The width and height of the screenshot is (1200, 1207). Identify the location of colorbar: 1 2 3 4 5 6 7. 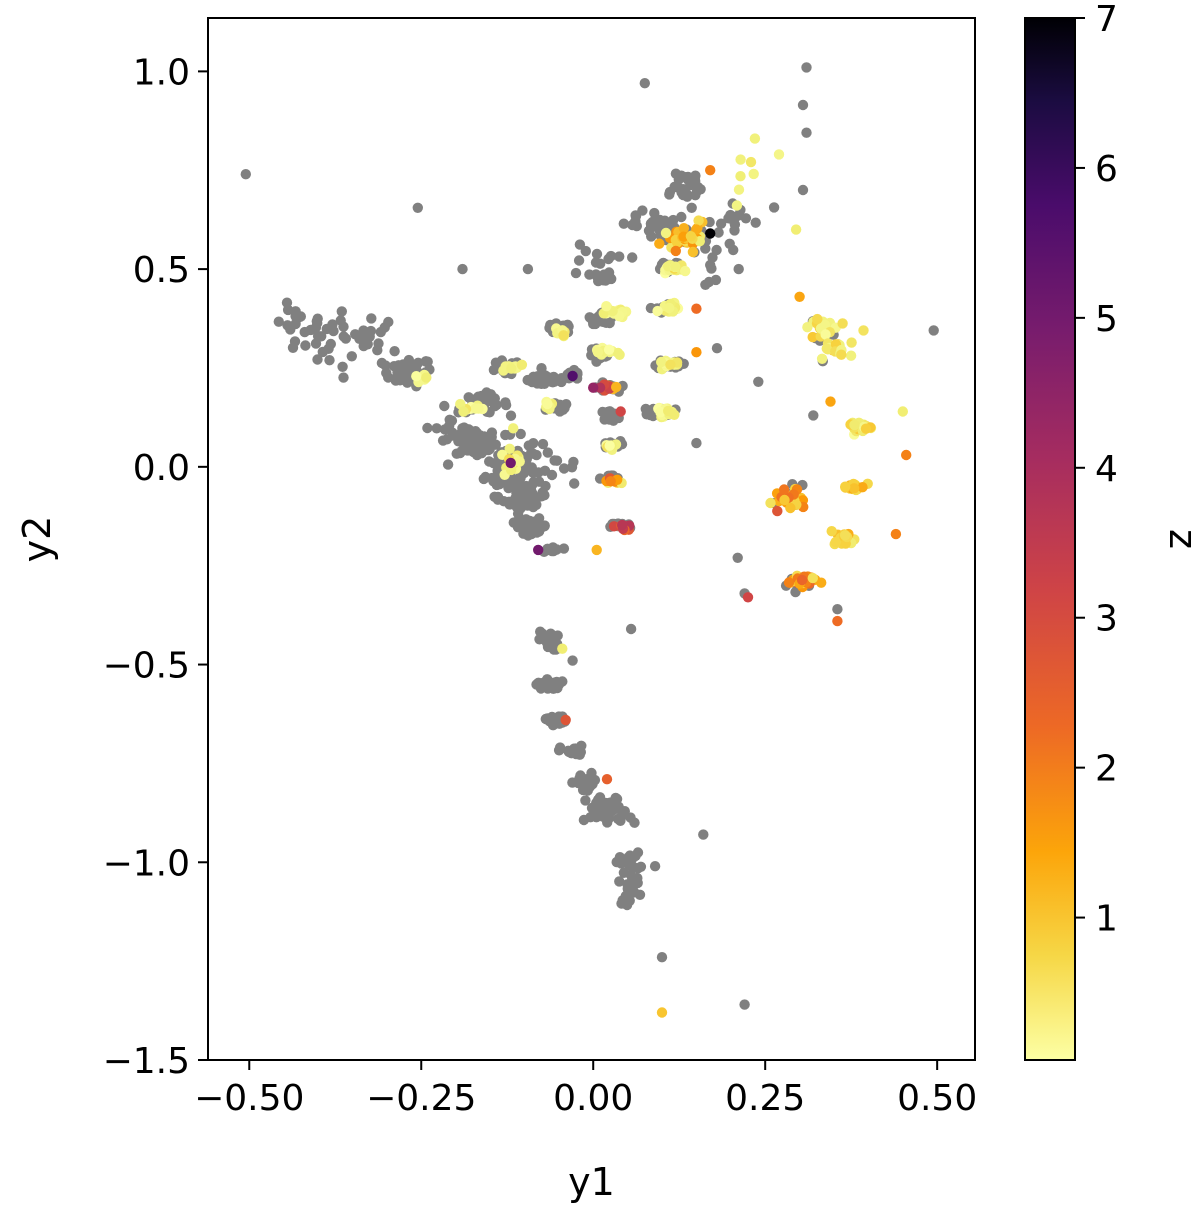
(1071, 530).